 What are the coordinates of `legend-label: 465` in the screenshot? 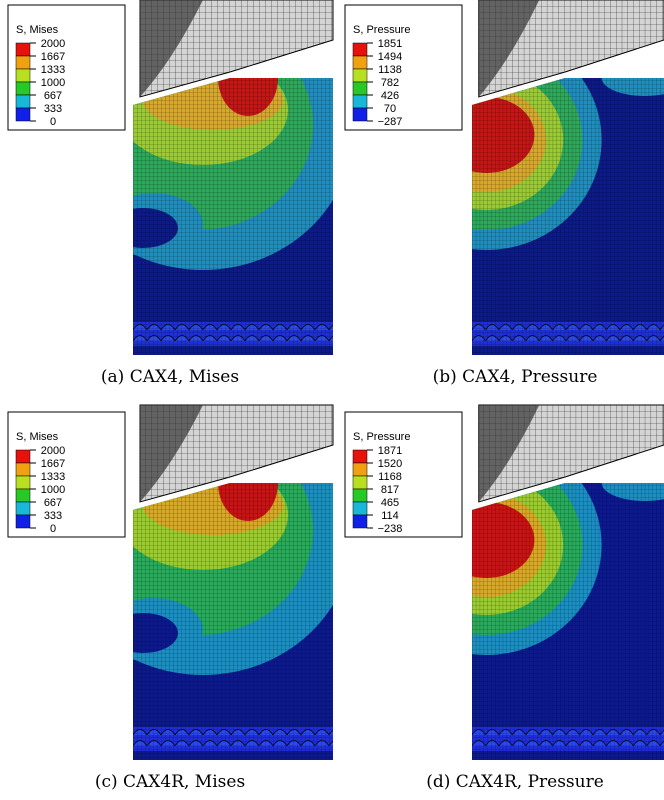 It's located at (390, 503).